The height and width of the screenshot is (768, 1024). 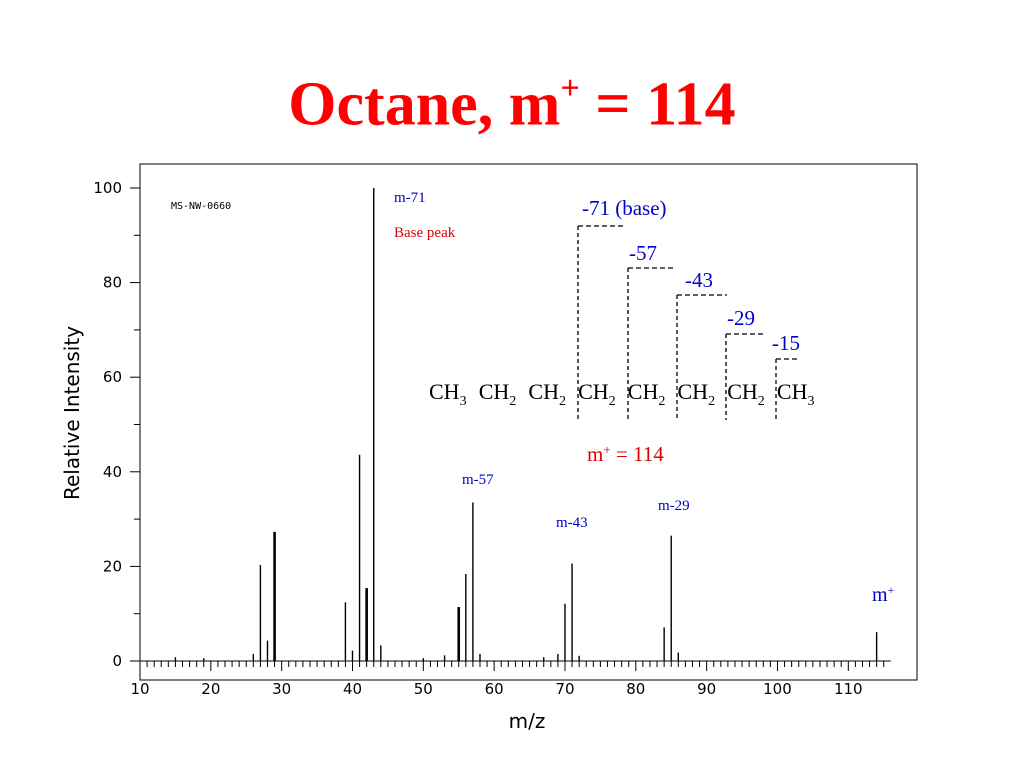 I want to click on x-tick-label: 70, so click(x=564, y=689).